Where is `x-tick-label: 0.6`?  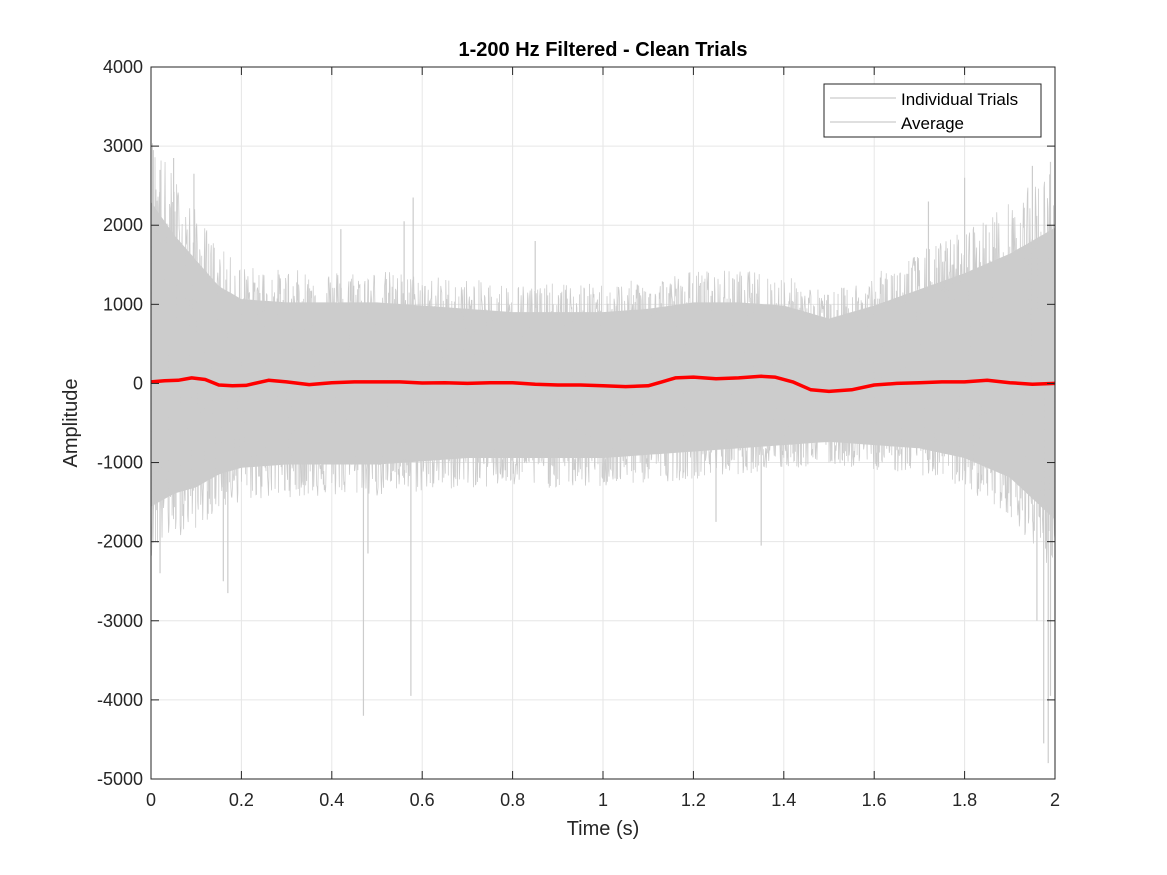
x-tick-label: 0.6 is located at coordinates (422, 800).